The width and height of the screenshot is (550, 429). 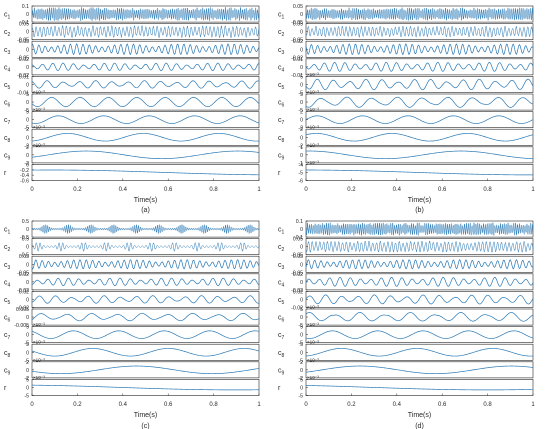 I want to click on y-tick-label: -1, so click(x=300, y=164).